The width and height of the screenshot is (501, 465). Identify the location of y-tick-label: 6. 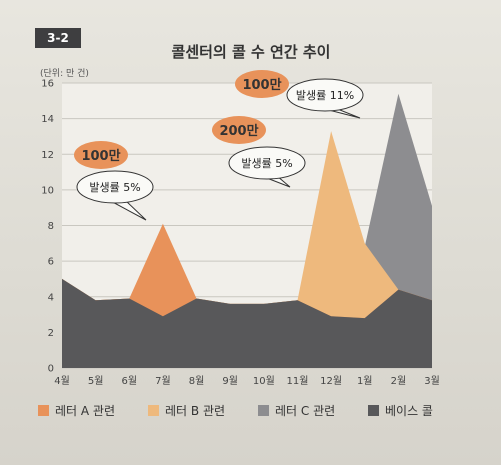
(51, 262).